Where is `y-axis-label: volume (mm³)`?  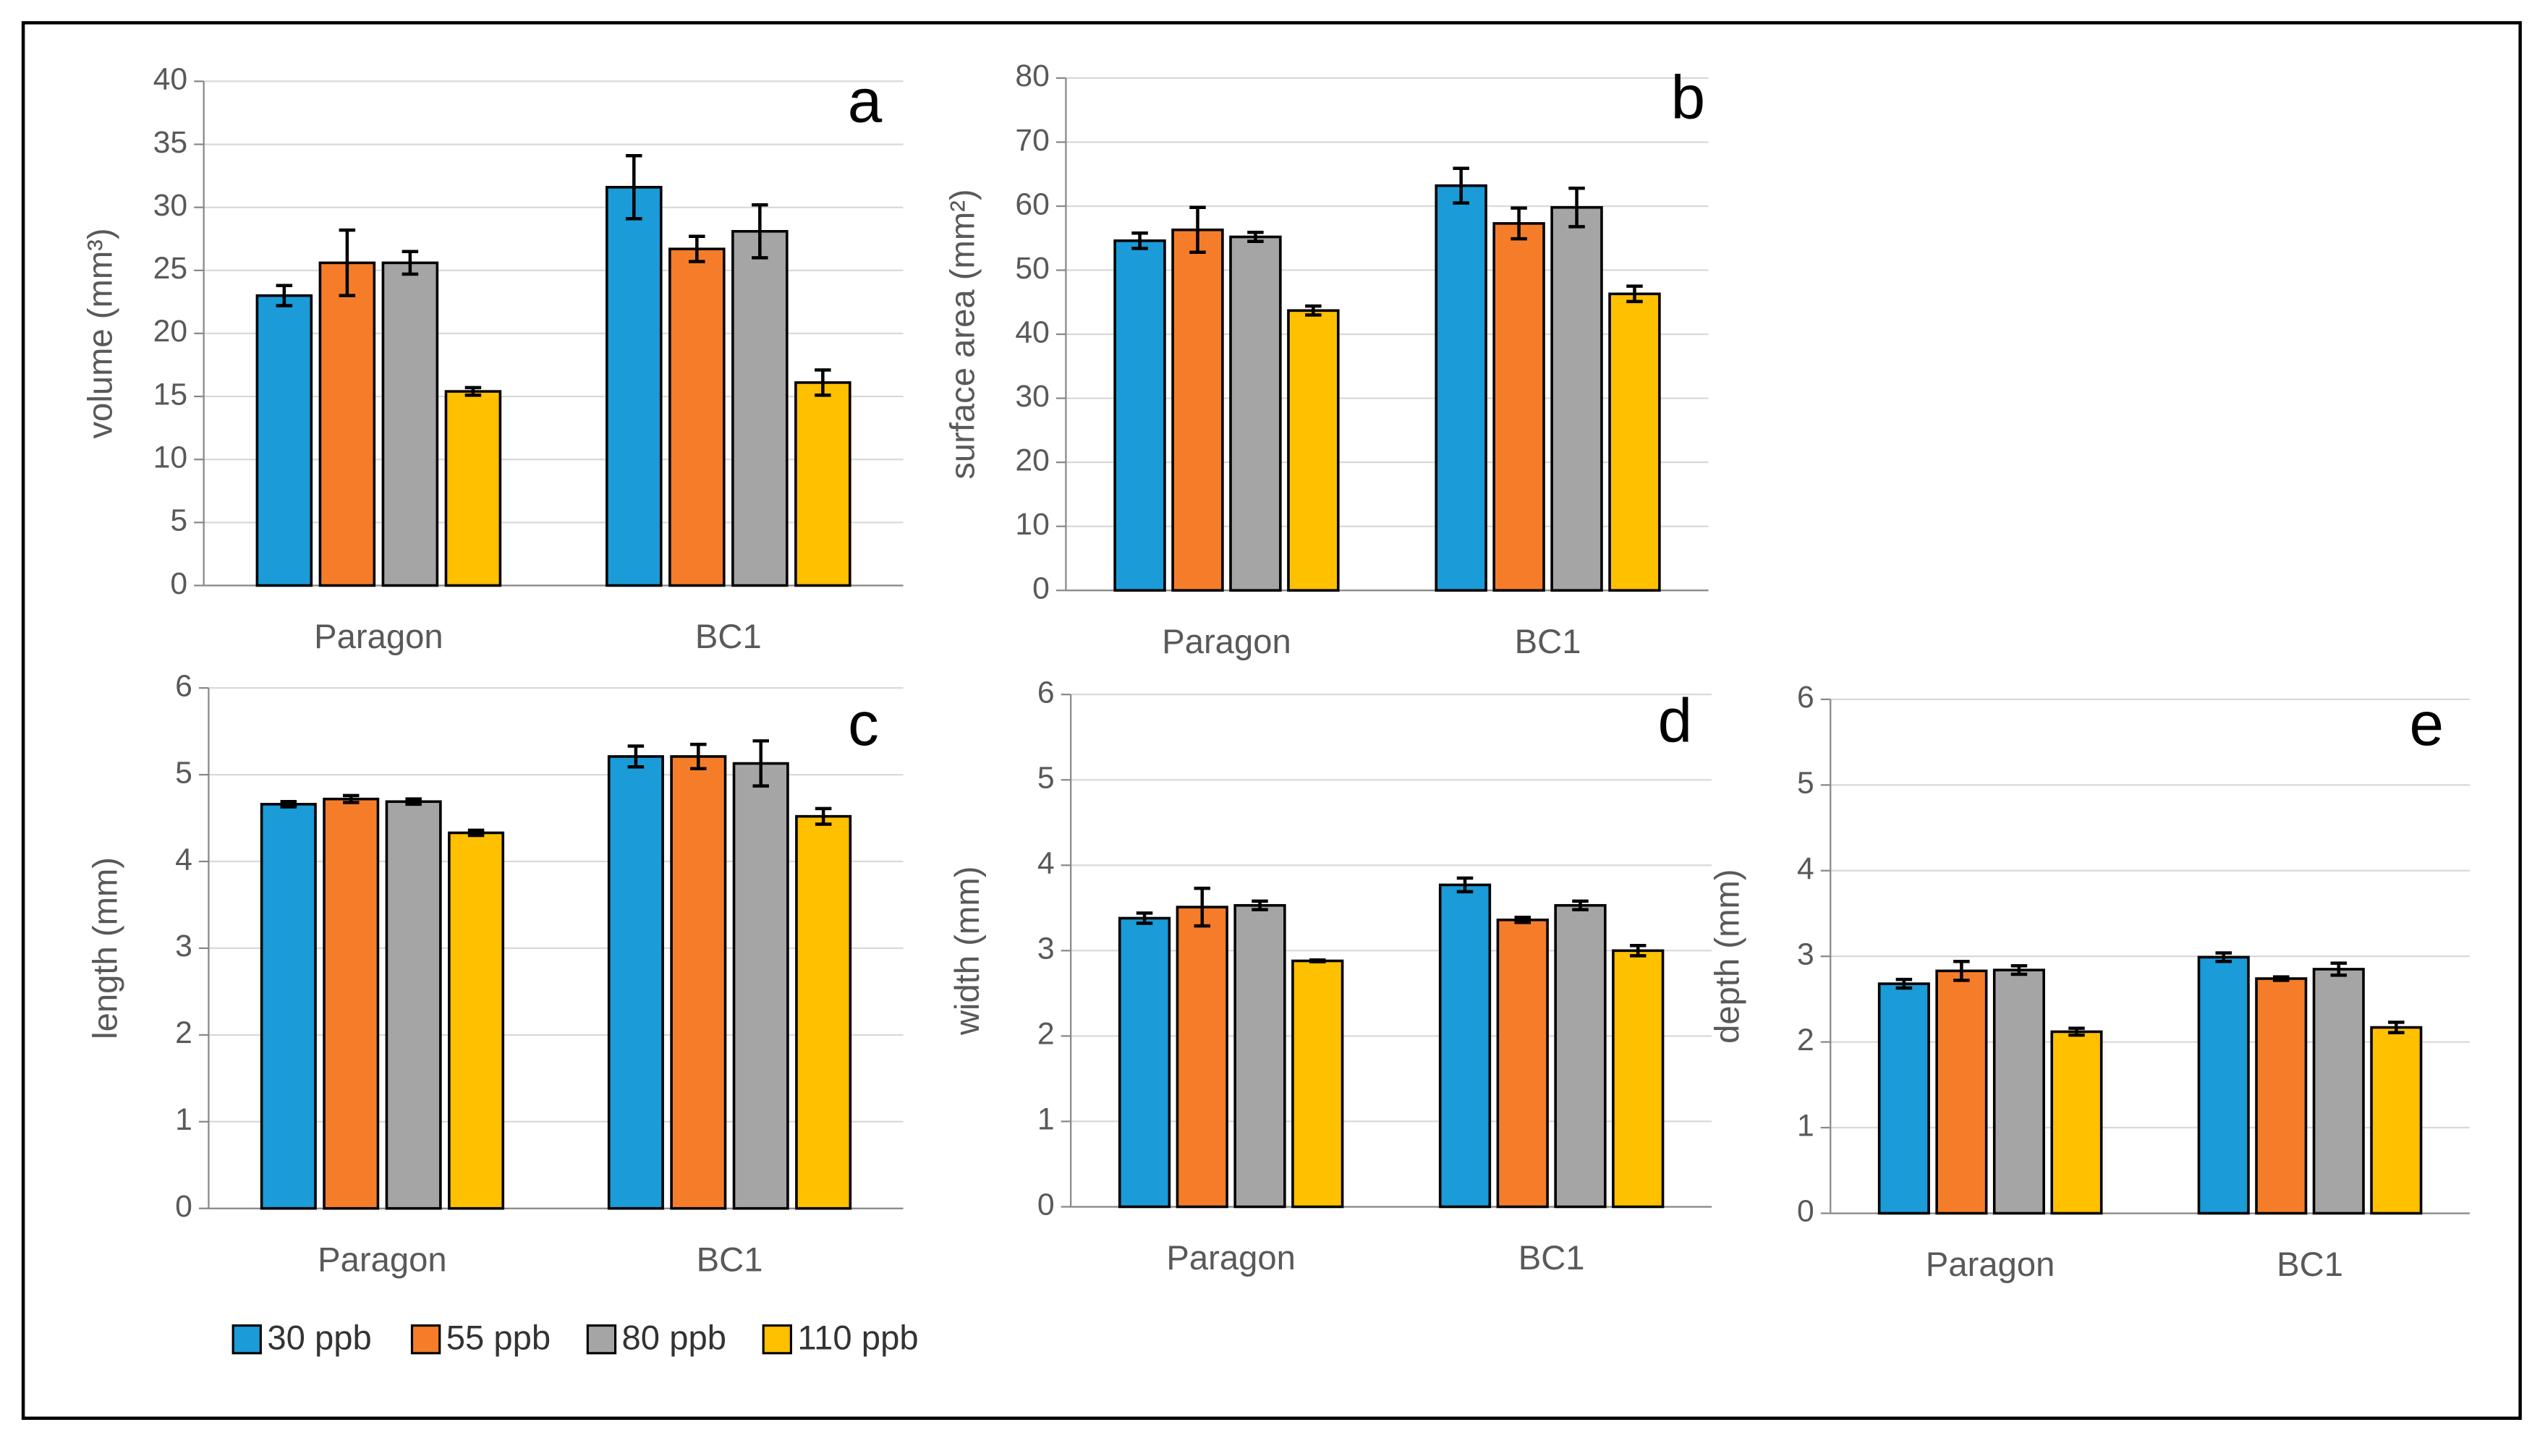 y-axis-label: volume (mm³) is located at coordinates (101, 333).